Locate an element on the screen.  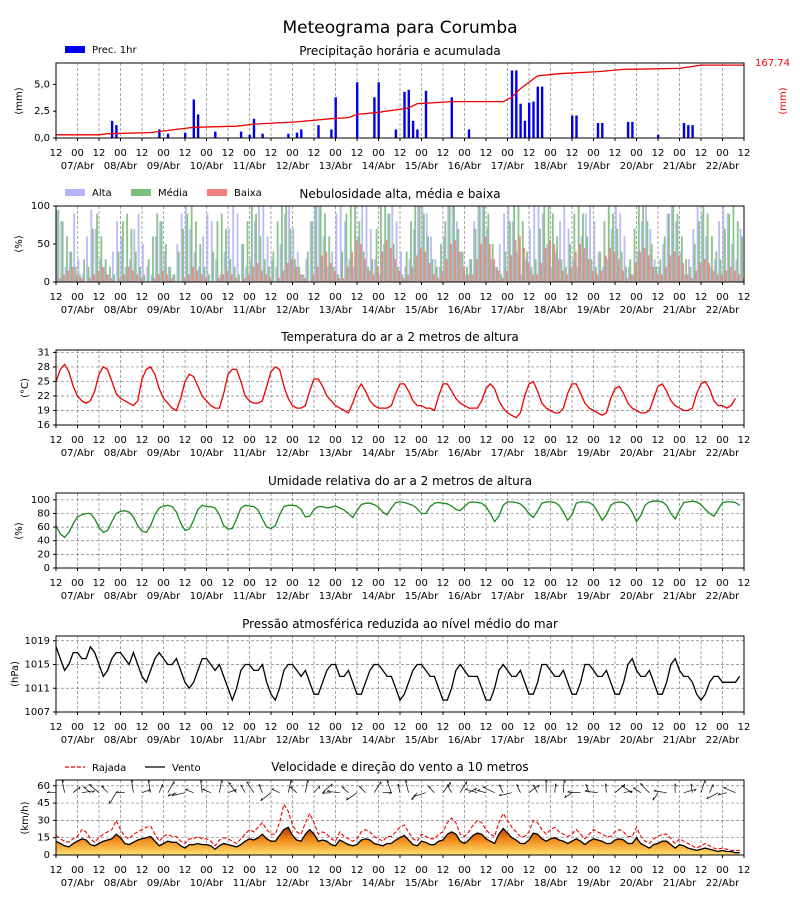
xtick-date-label: 12/Abr is located at coordinates (293, 596).